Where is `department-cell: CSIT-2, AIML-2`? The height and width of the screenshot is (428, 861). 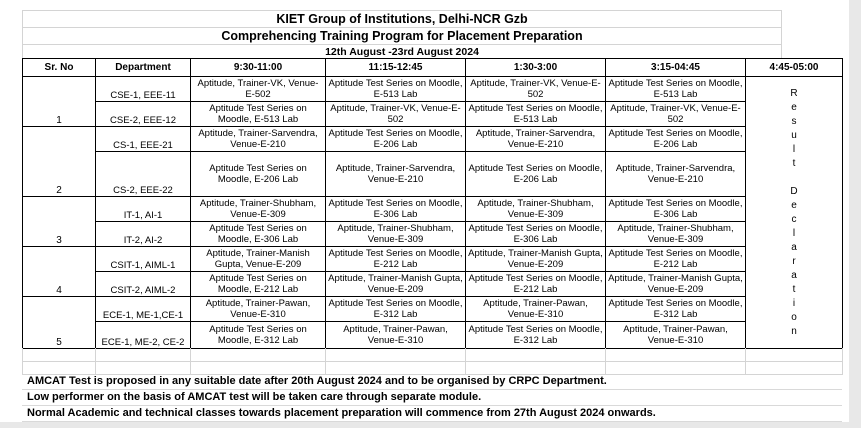
department-cell: CSIT-2, AIML-2 is located at coordinates (143, 284).